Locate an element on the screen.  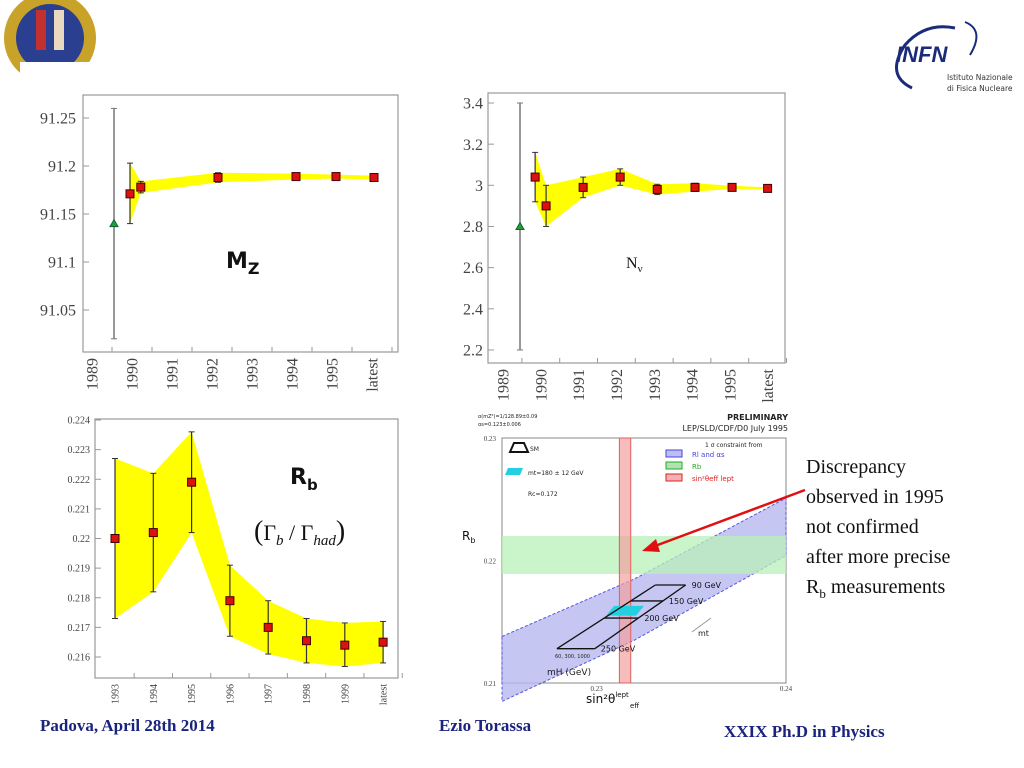
sm-mh-label: 90 GeV is located at coordinates (707, 585).